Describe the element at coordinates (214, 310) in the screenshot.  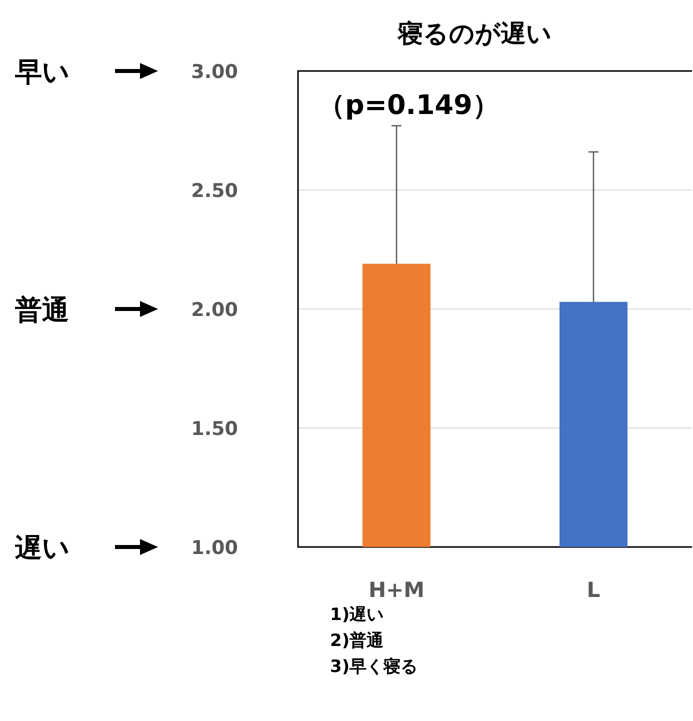
I see `y-tick-label: 2.00` at that location.